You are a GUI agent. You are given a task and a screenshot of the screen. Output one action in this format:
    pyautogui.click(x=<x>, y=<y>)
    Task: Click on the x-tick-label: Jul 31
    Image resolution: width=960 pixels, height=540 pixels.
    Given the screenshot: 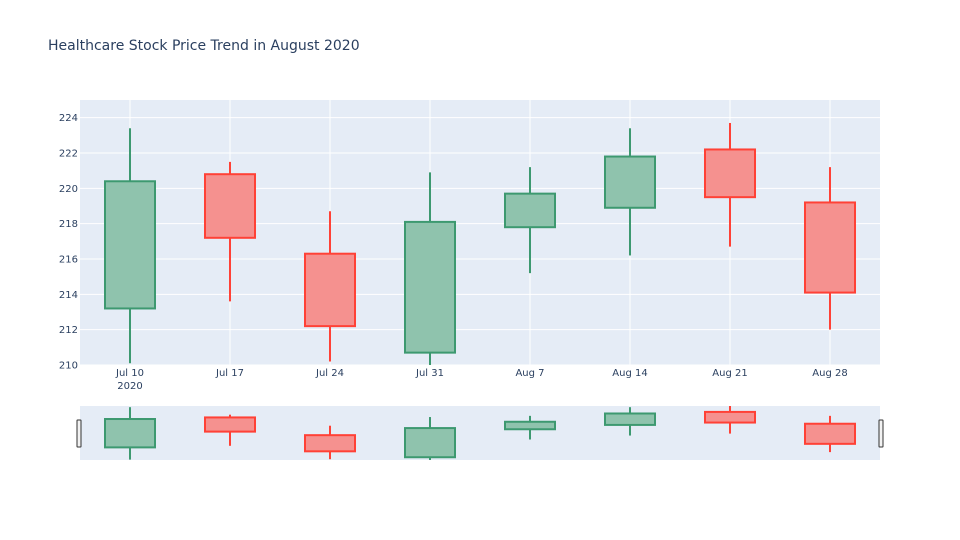 What is the action you would take?
    pyautogui.click(x=429, y=373)
    